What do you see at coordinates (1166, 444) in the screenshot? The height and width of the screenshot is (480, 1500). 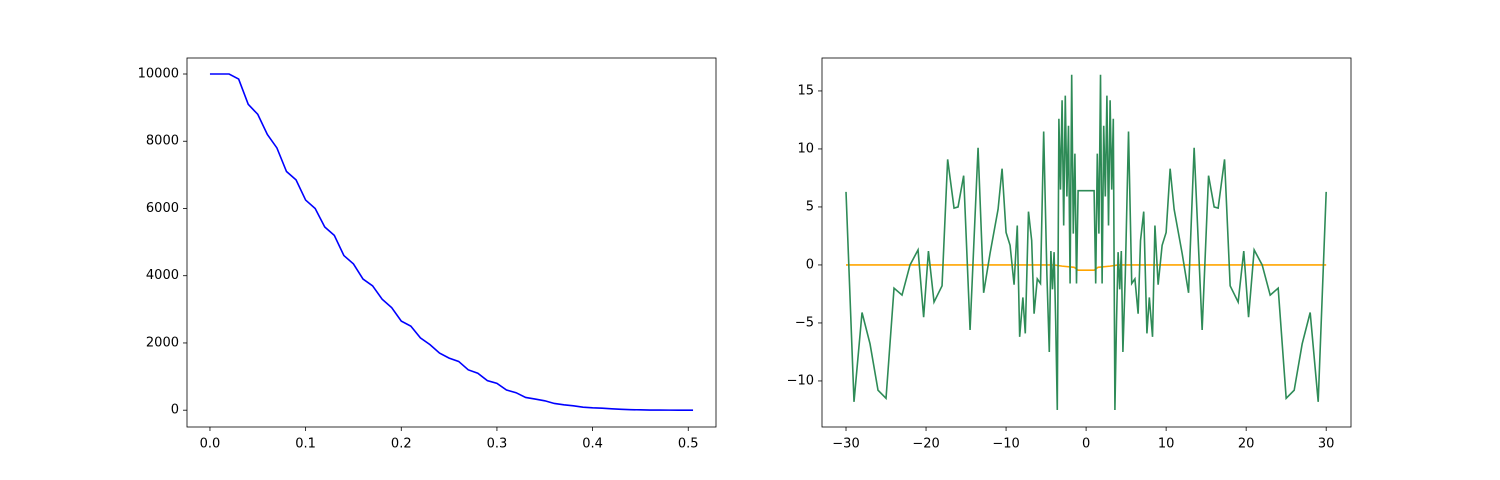 I see `x-tick-label: 10` at bounding box center [1166, 444].